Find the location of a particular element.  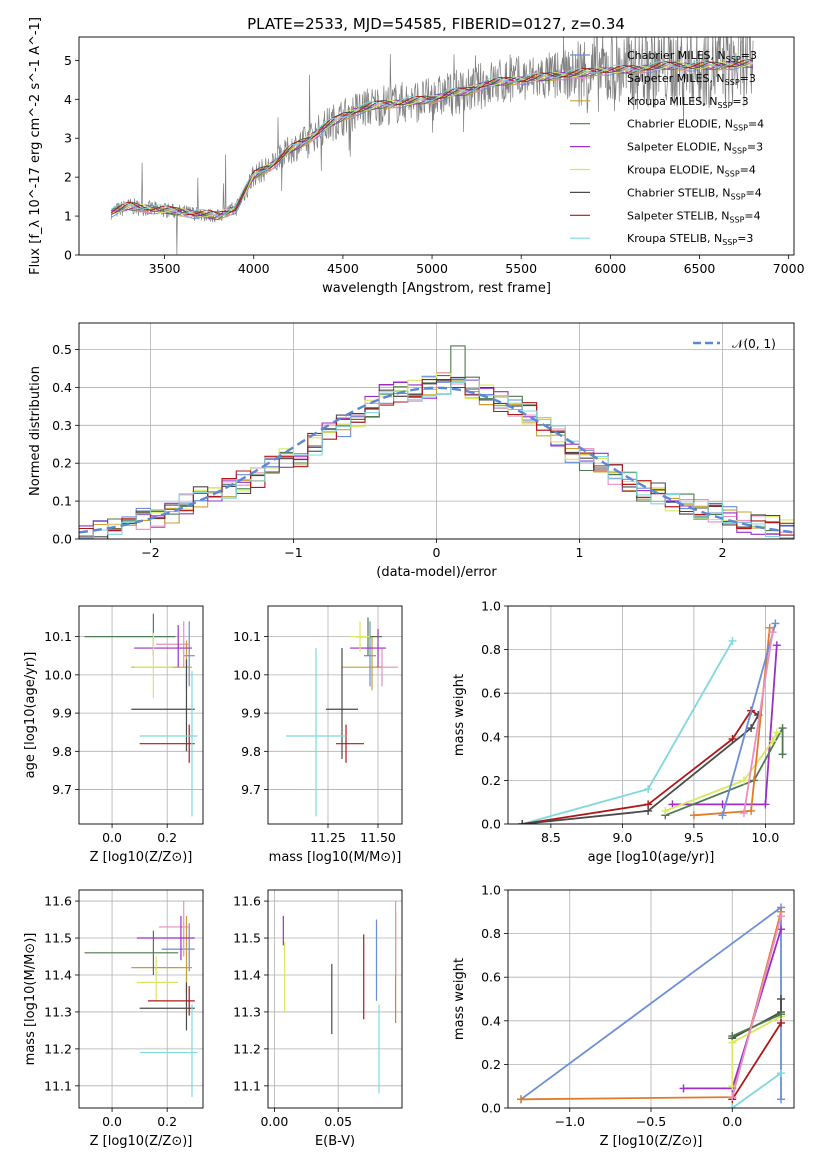

mass_vs_ebv-panel: 0.00 0.05 11.1 11.2 11.3 11.4 11.5 11.6 E(B-V) is located at coordinates (318, 1019).